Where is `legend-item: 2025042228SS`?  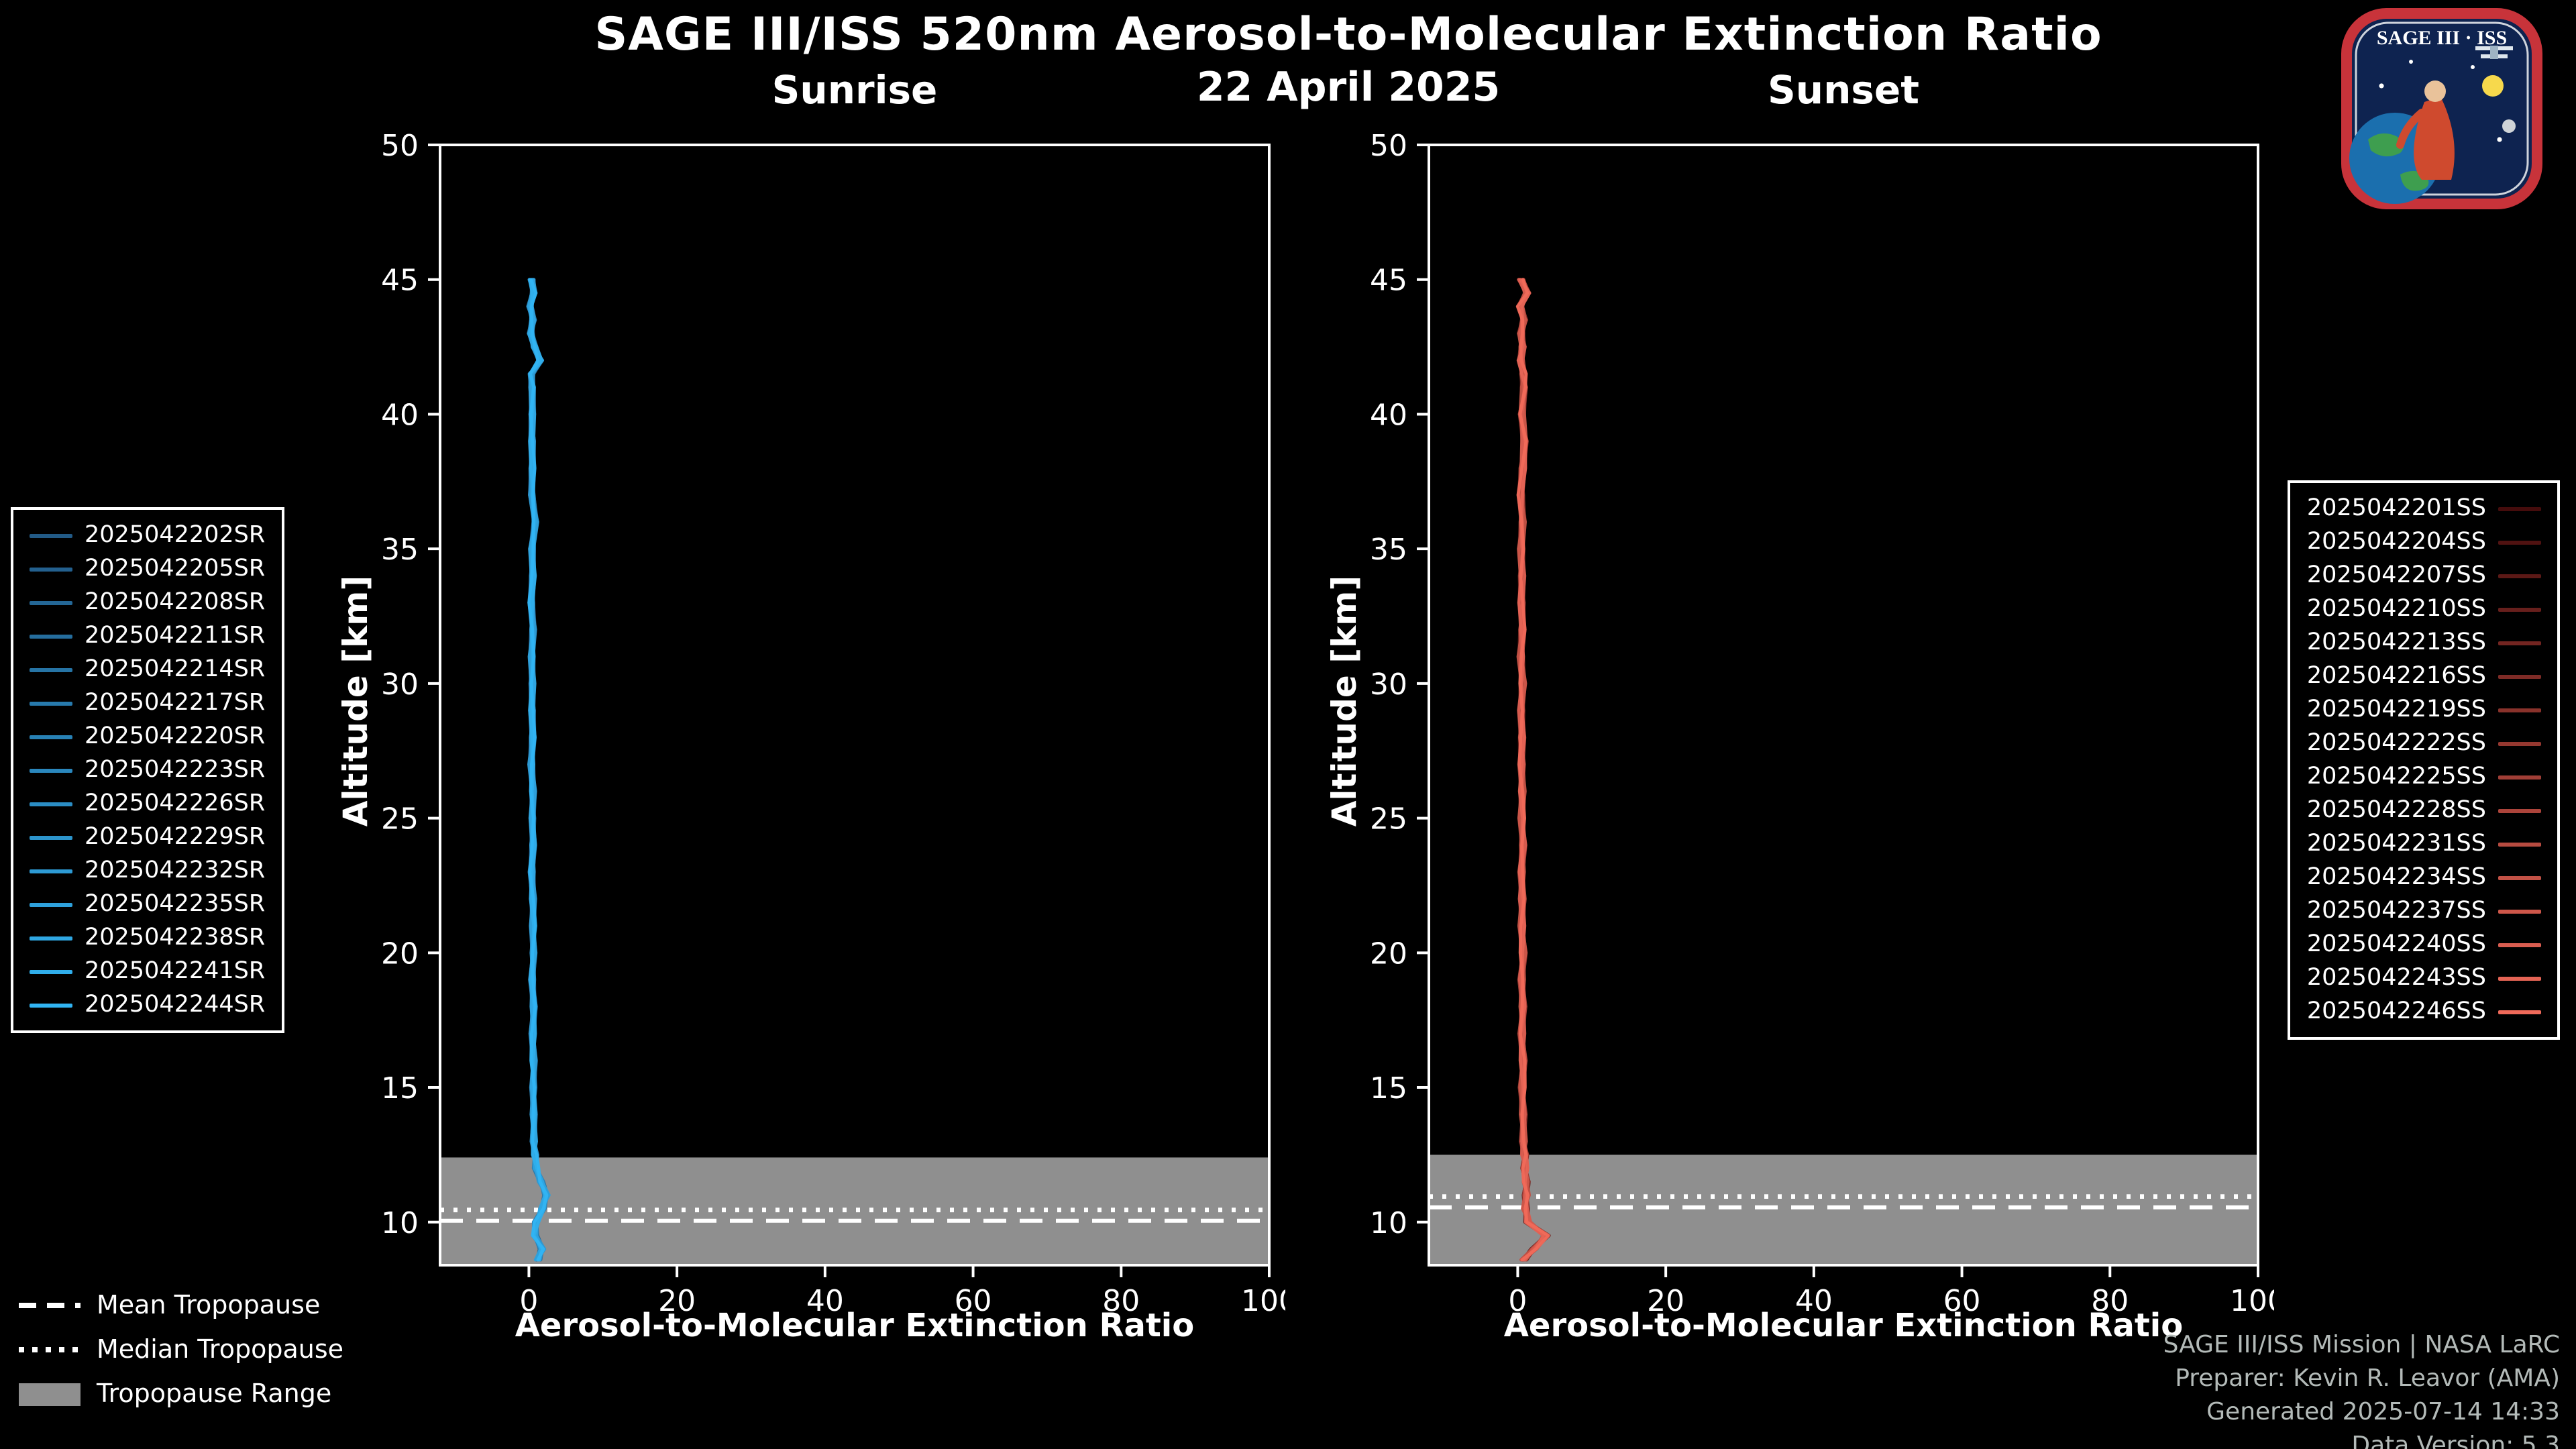 legend-item: 2025042228SS is located at coordinates (2424, 810).